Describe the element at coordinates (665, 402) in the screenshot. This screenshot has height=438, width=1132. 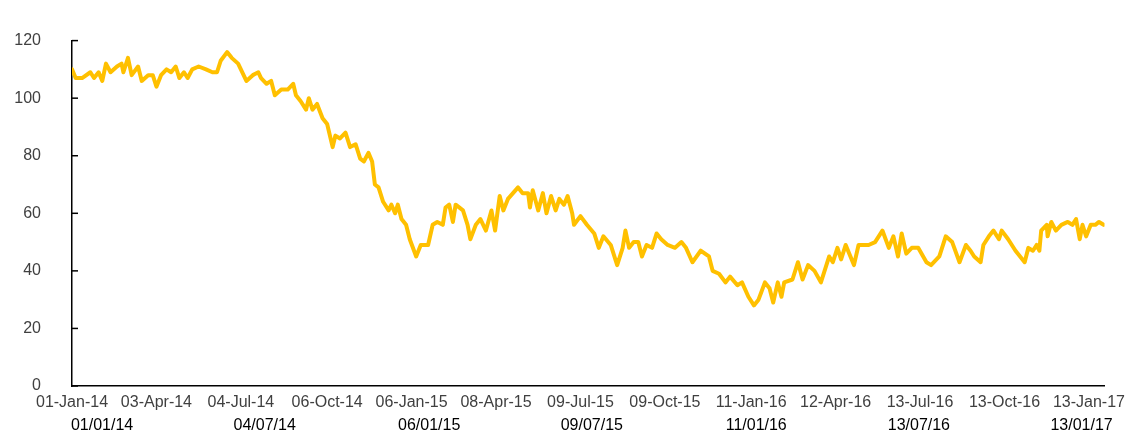
I see `x-tick-label: 09-Oct-15` at that location.